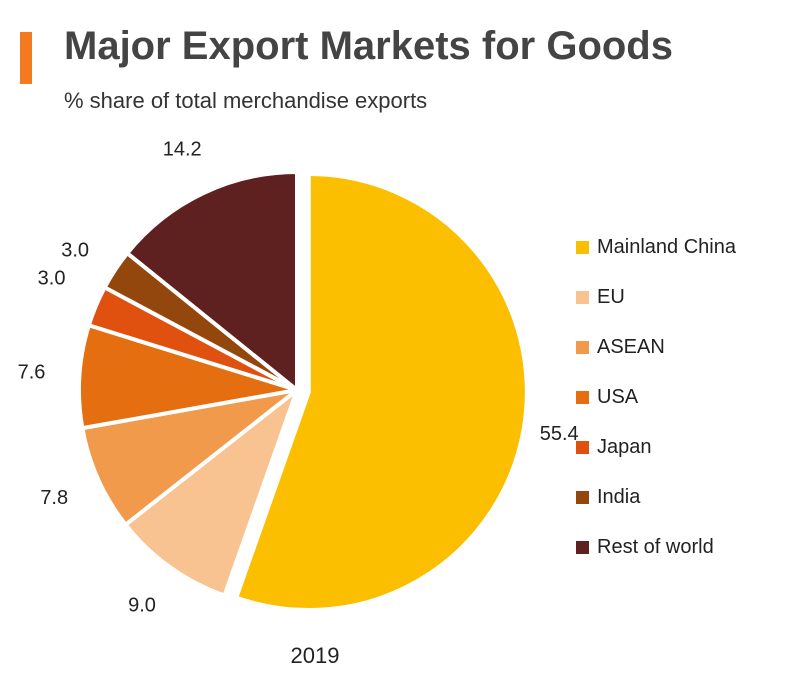  What do you see at coordinates (611, 296) in the screenshot?
I see `legend-label: EU` at bounding box center [611, 296].